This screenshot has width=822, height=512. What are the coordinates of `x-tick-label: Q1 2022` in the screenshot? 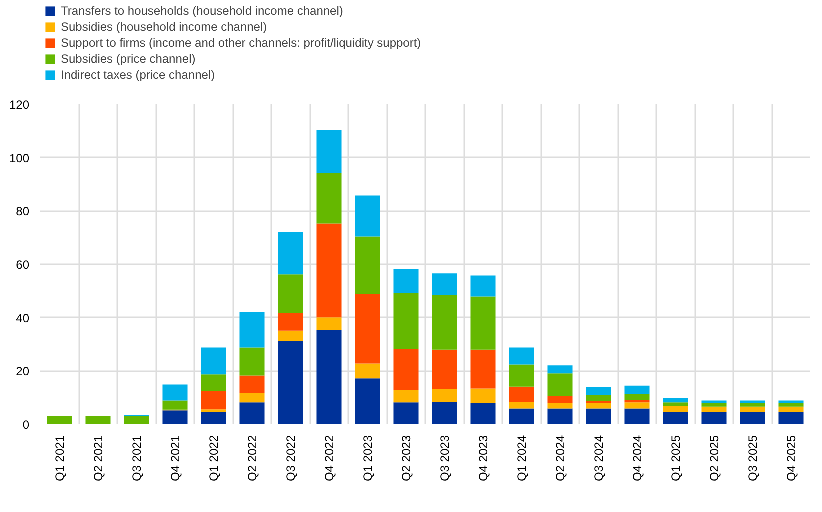 It's located at (213, 458).